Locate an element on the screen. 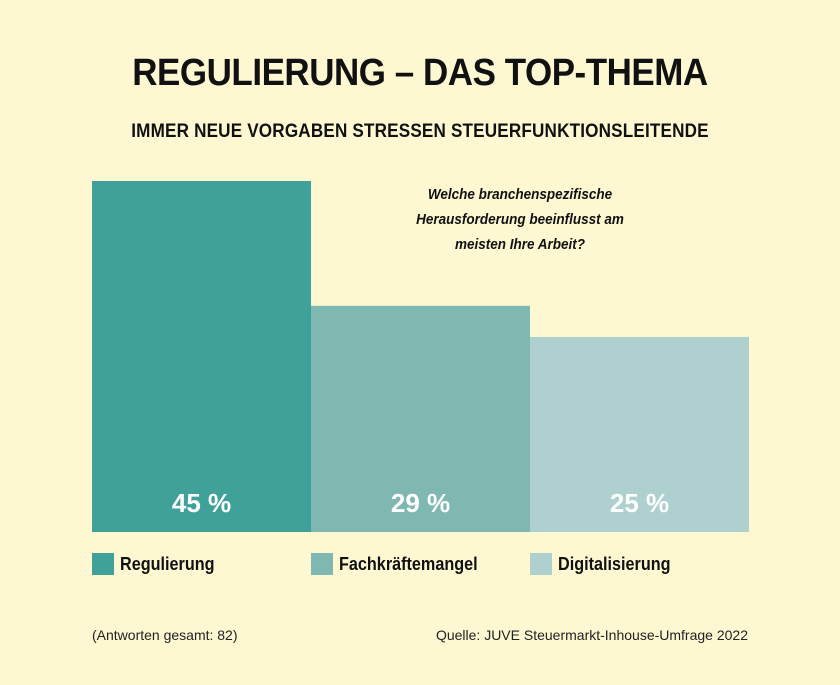  legend-item-regulierung: Regulierung is located at coordinates (158, 564).